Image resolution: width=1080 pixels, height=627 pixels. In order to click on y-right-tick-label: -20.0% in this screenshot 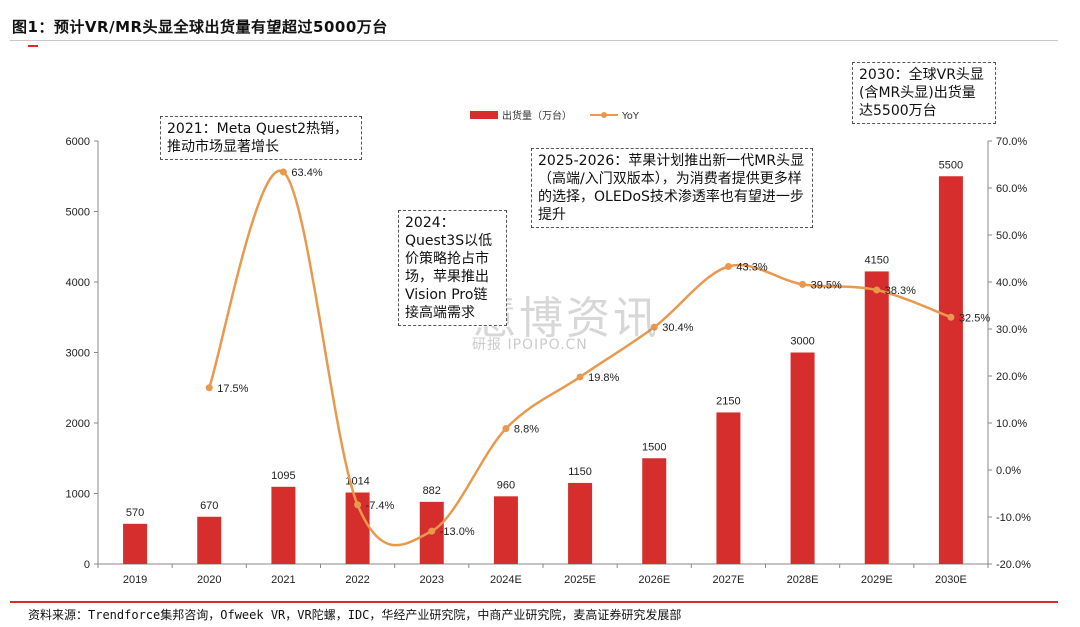, I will do `click(1013, 565)`.